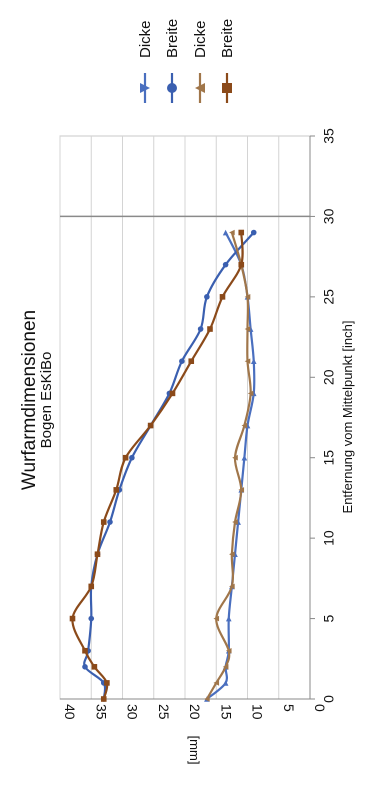 The image size is (366, 785). What do you see at coordinates (133, 712) in the screenshot?
I see `y-tick-label: 30` at bounding box center [133, 712].